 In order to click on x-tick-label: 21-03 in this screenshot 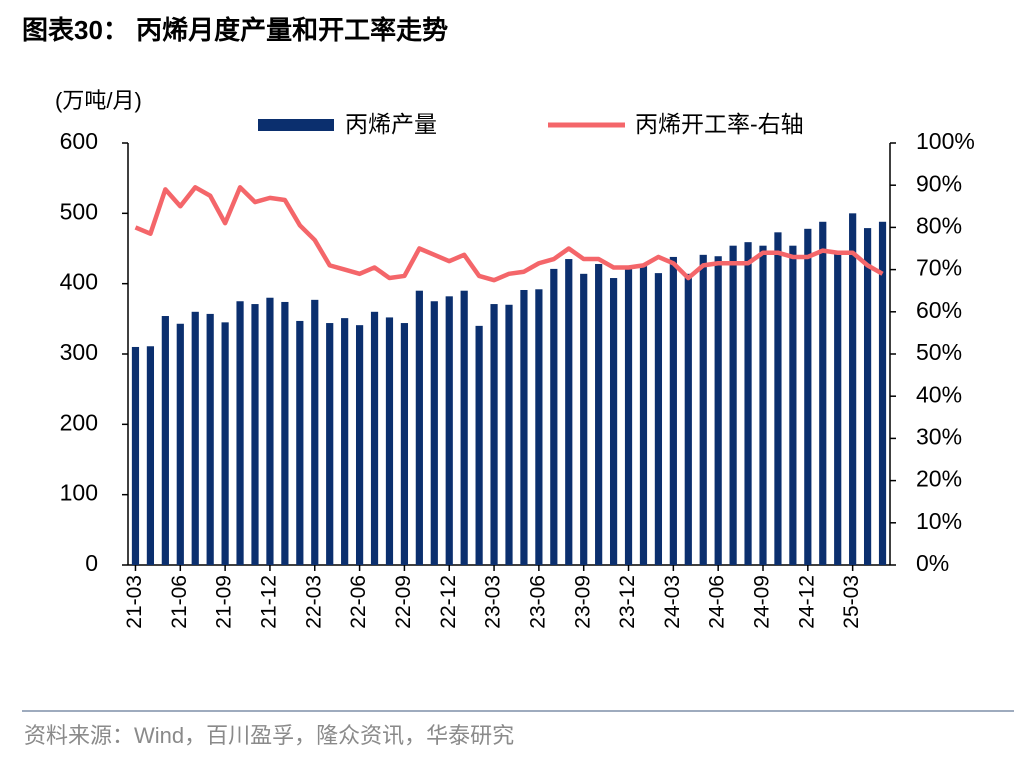, I will do `click(134, 602)`.